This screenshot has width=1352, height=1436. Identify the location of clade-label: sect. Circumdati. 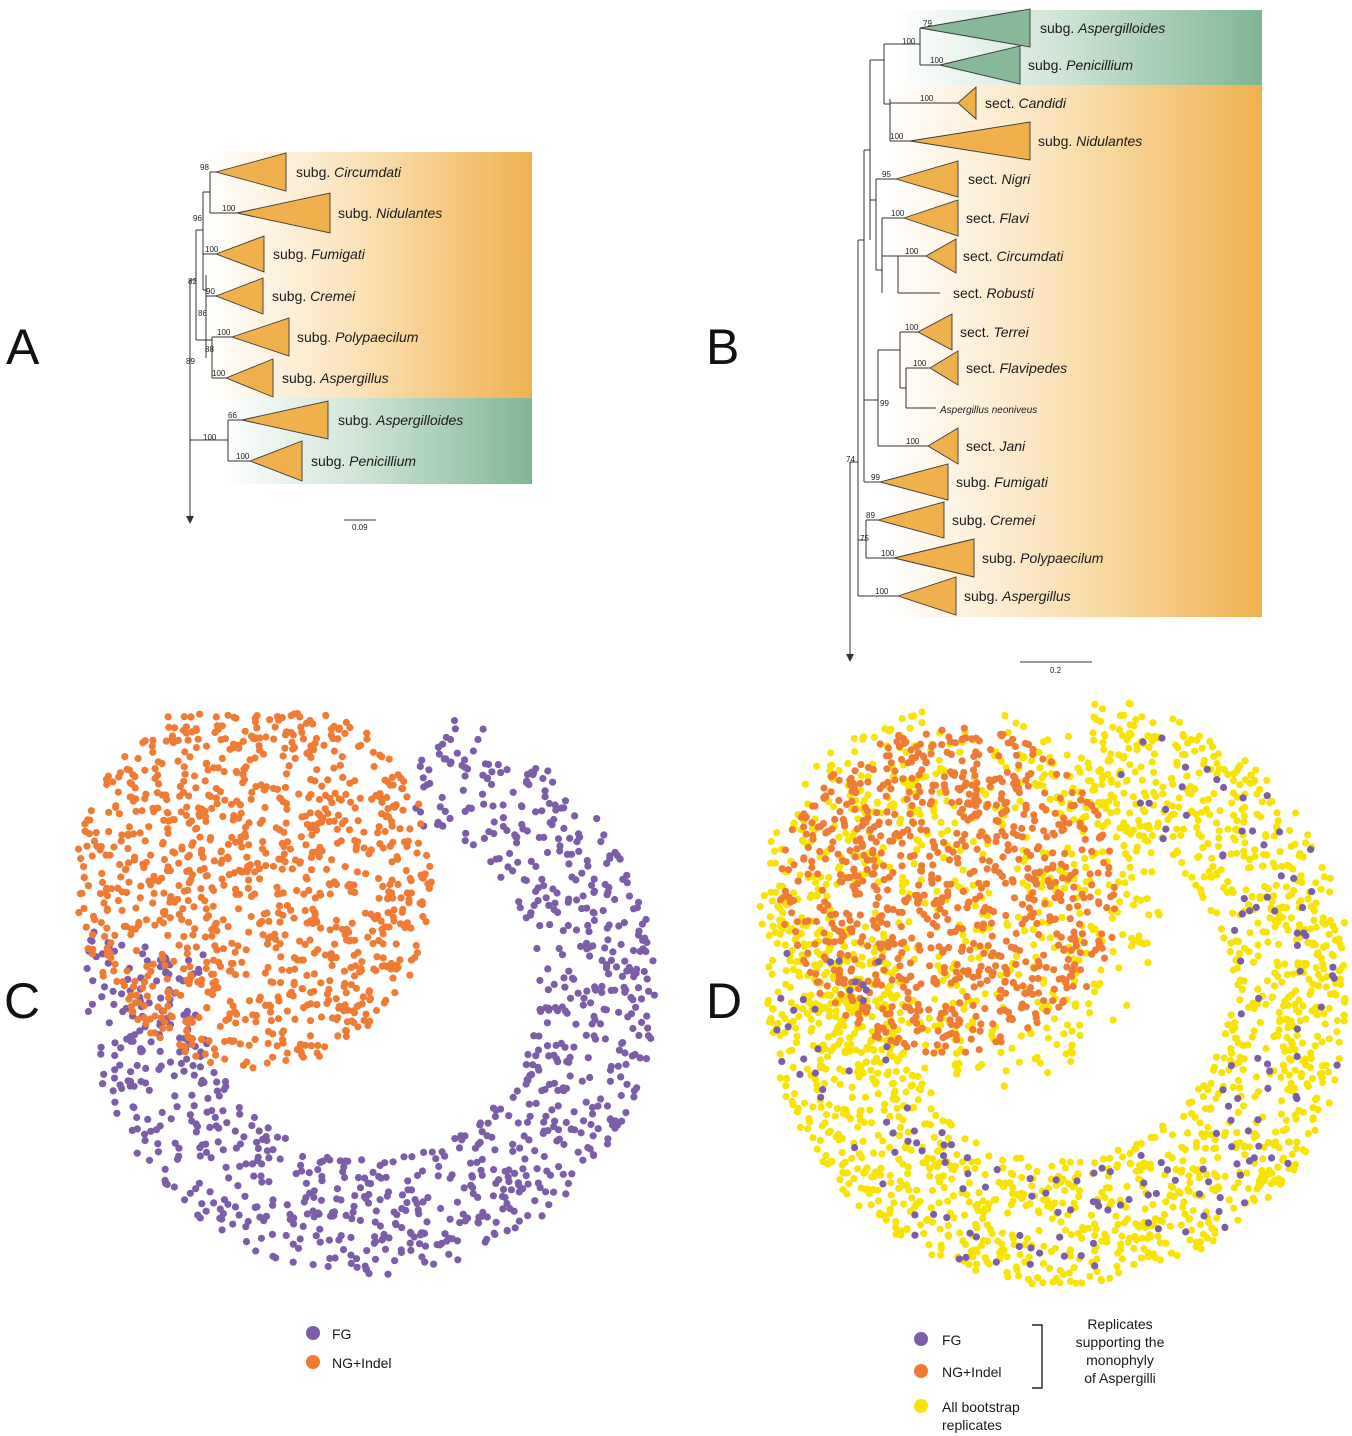
(1013, 256).